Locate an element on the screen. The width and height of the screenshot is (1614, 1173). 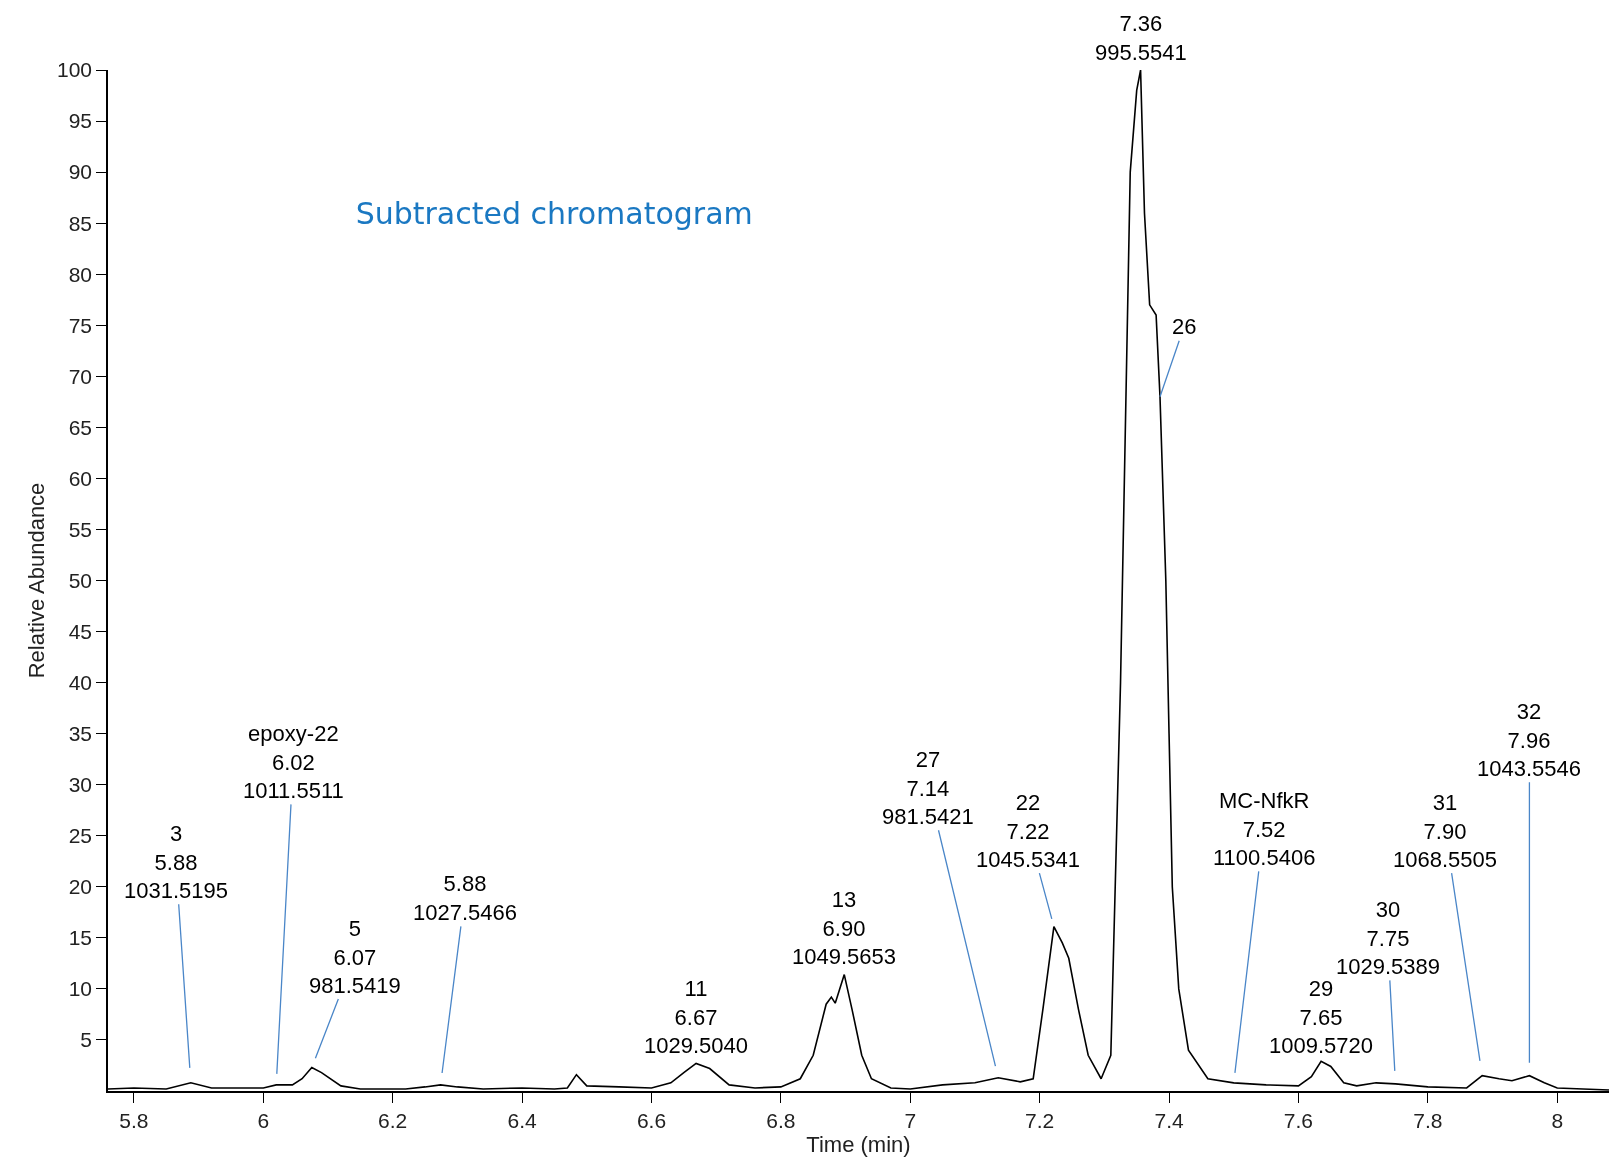
y-tick-label: 20 is located at coordinates (80, 887).